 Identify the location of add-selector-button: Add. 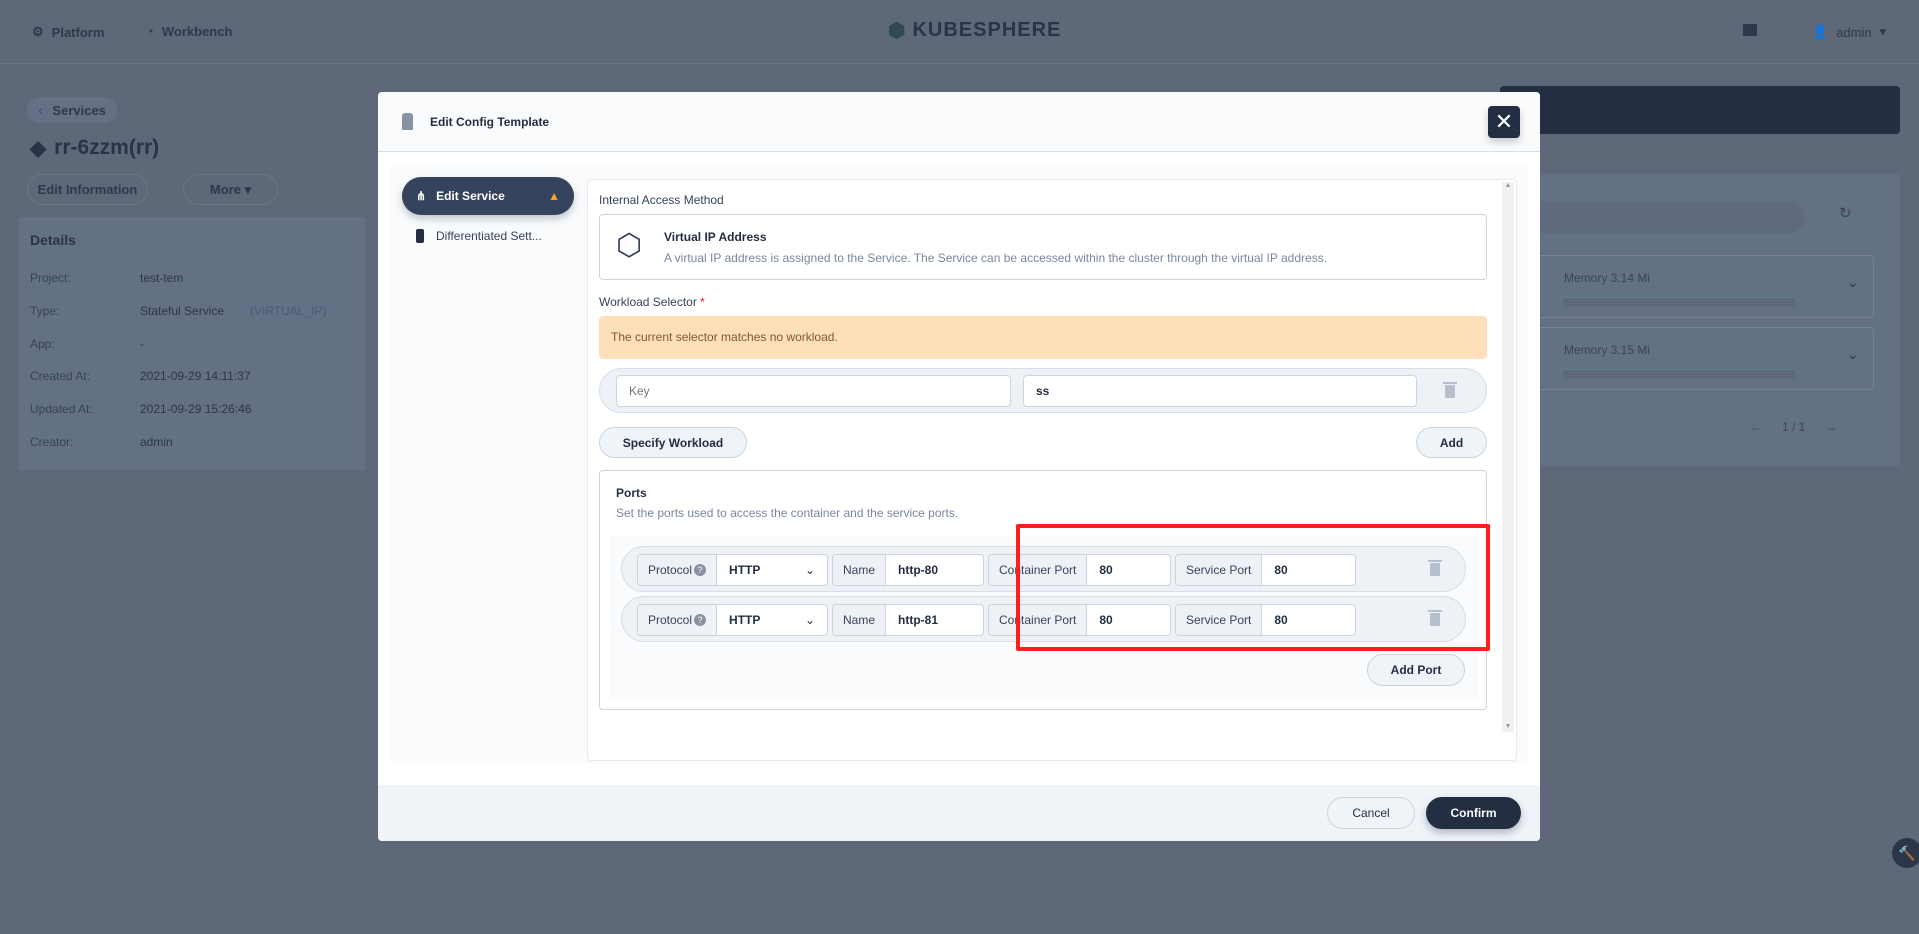
(1451, 442).